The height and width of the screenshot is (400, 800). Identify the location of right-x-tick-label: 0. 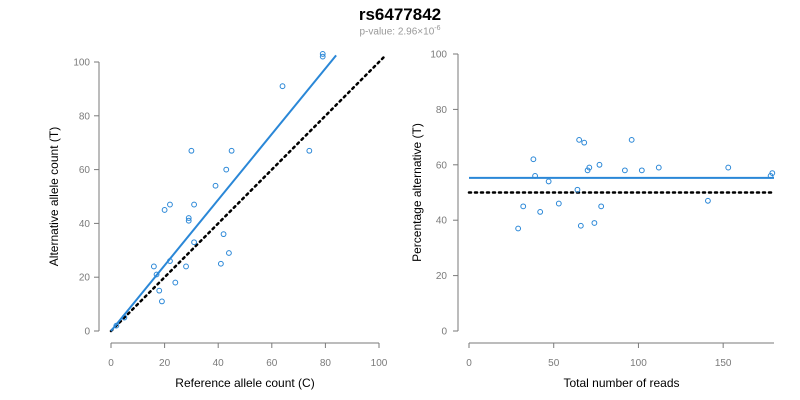
(469, 363).